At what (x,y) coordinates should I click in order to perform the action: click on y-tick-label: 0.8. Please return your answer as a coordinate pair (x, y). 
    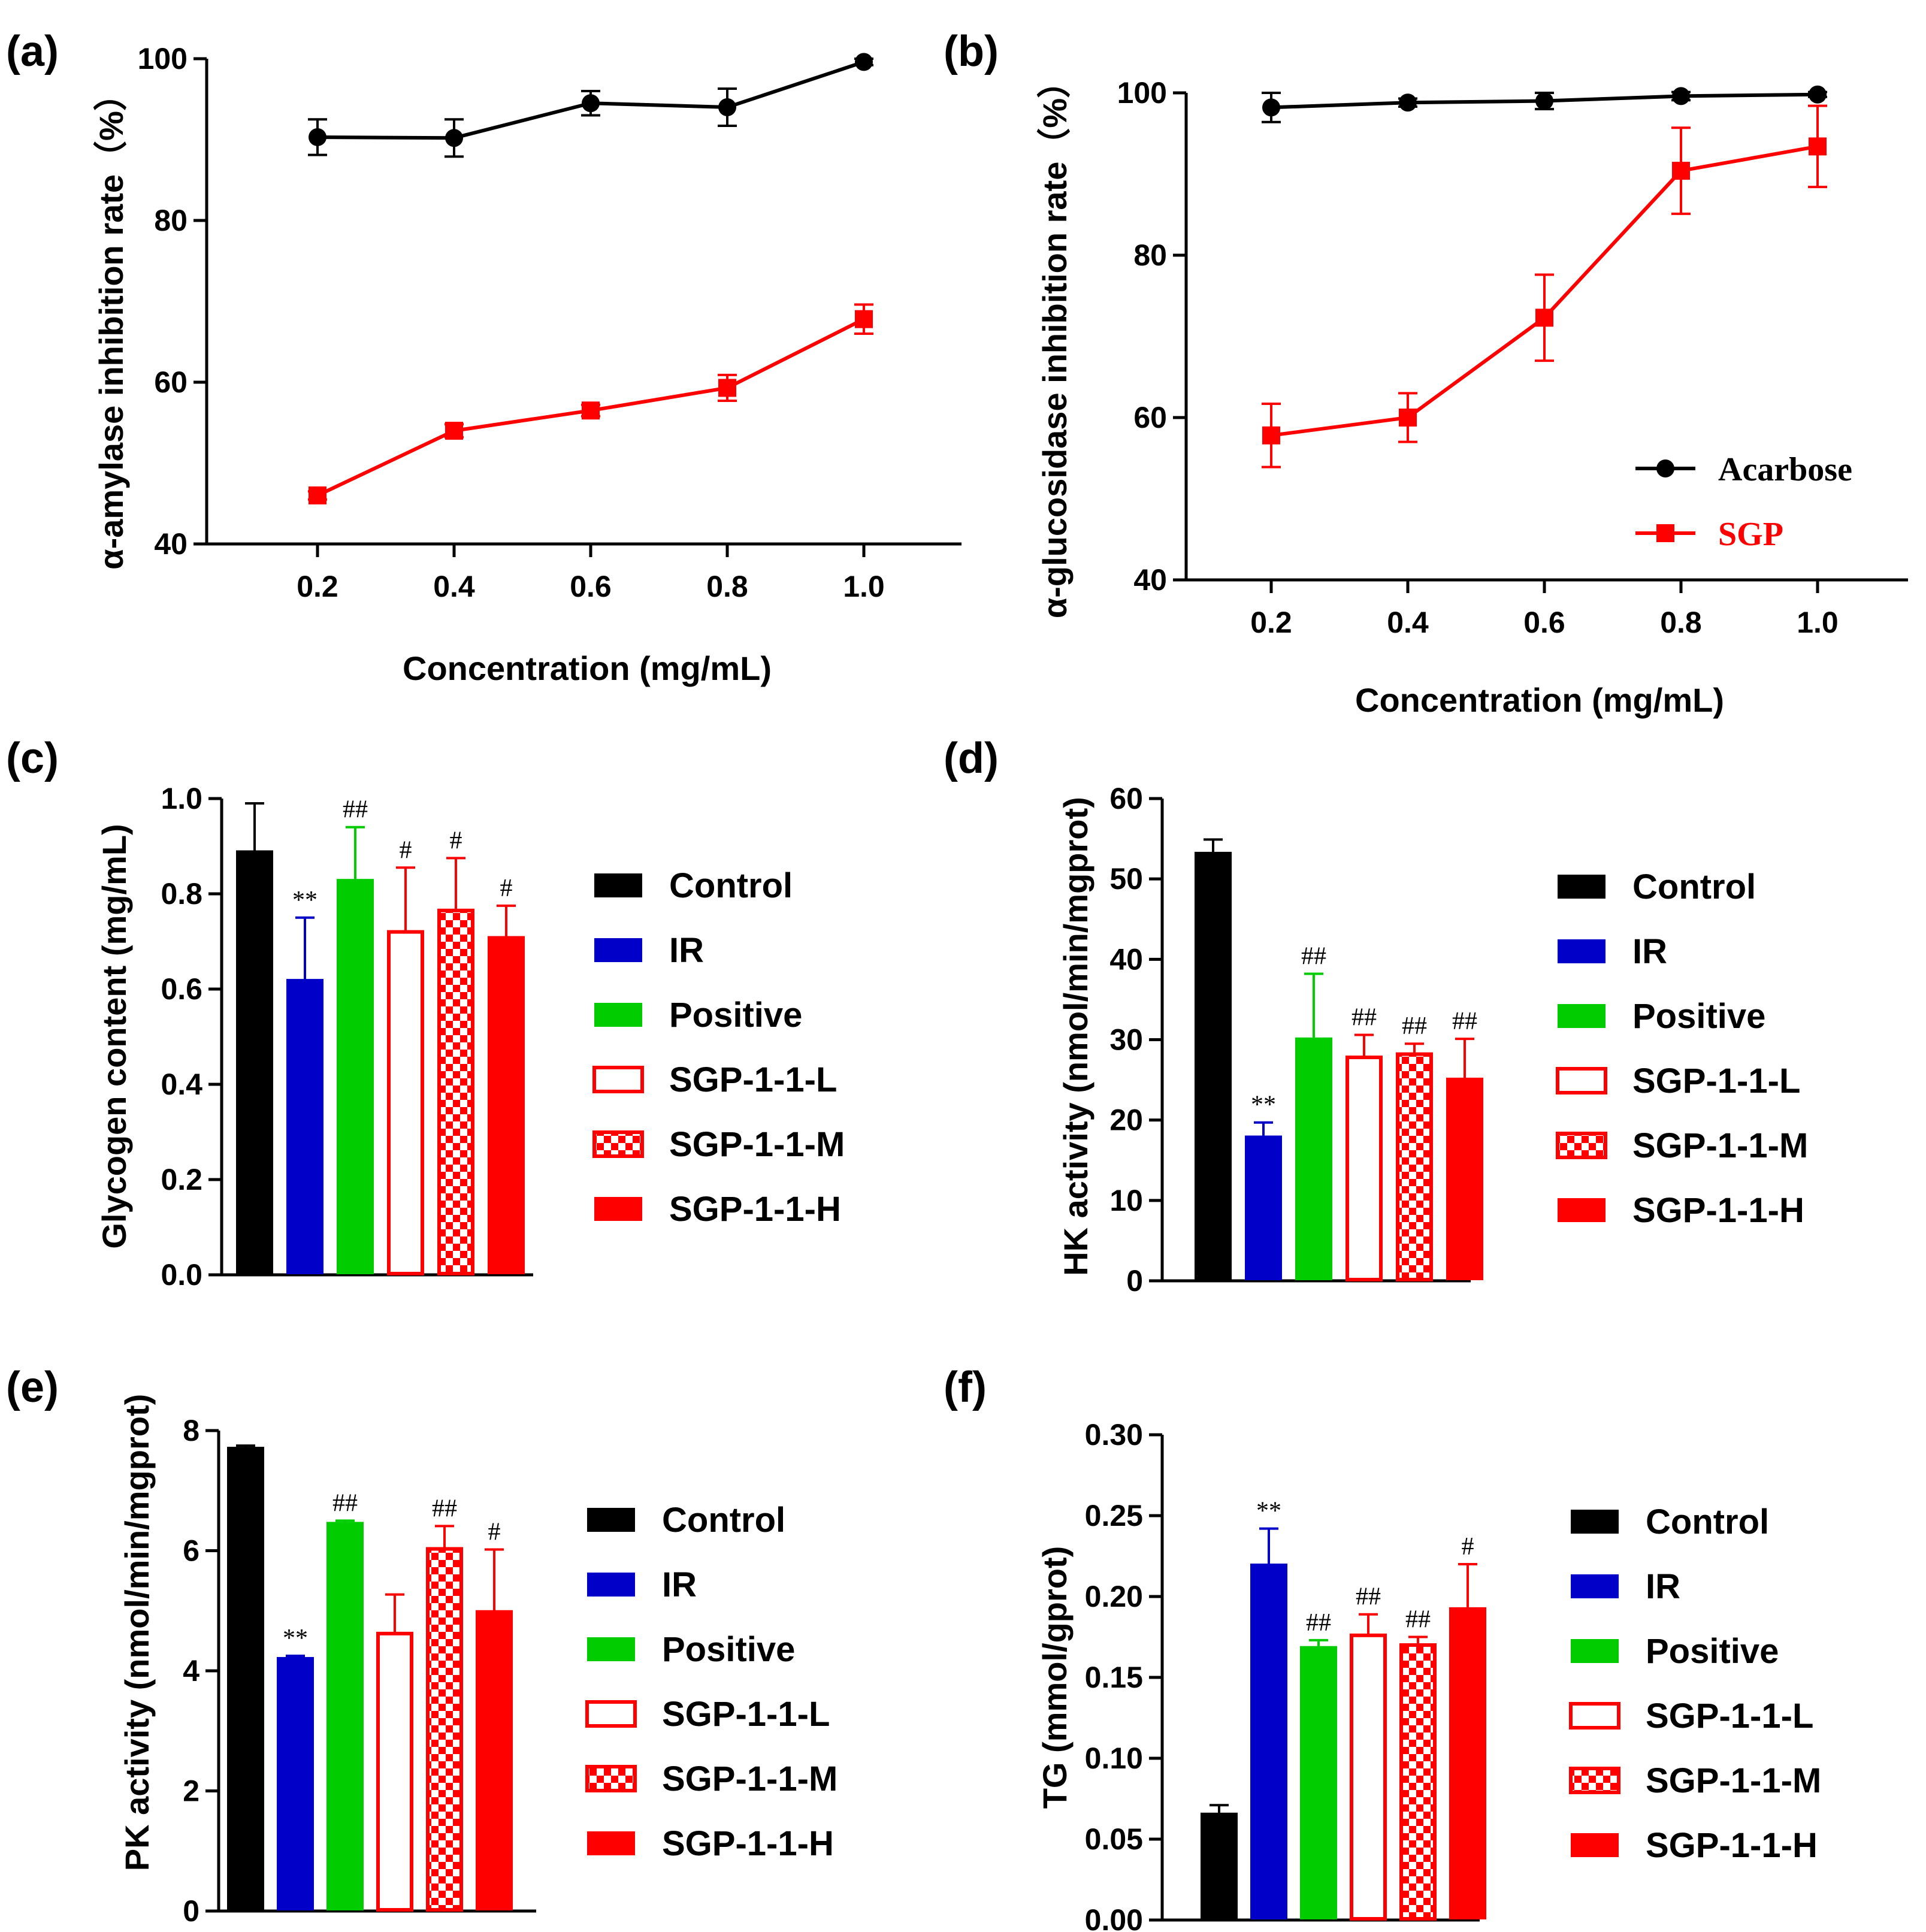
    Looking at the image, I should click on (181, 894).